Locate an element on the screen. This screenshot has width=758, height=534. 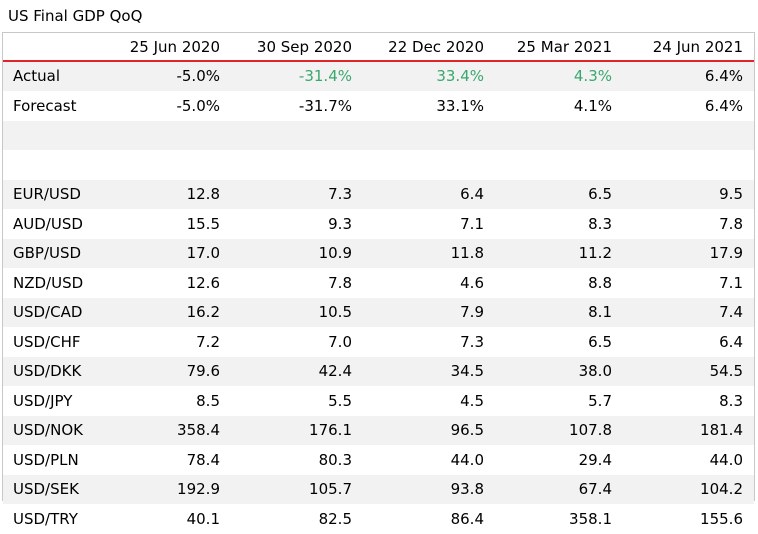
row-label: EUR/USD is located at coordinates (47, 194).